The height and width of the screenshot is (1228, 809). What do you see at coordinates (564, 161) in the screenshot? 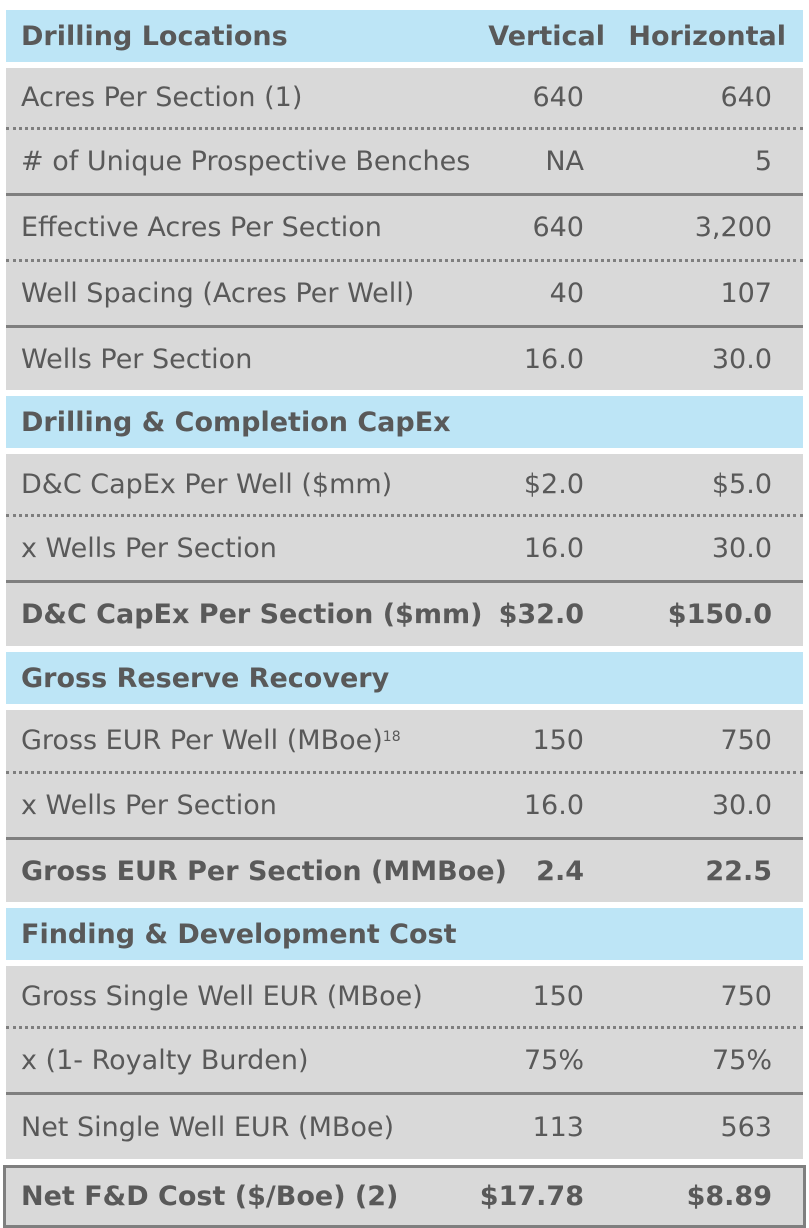
I see `vertical-value: NA` at bounding box center [564, 161].